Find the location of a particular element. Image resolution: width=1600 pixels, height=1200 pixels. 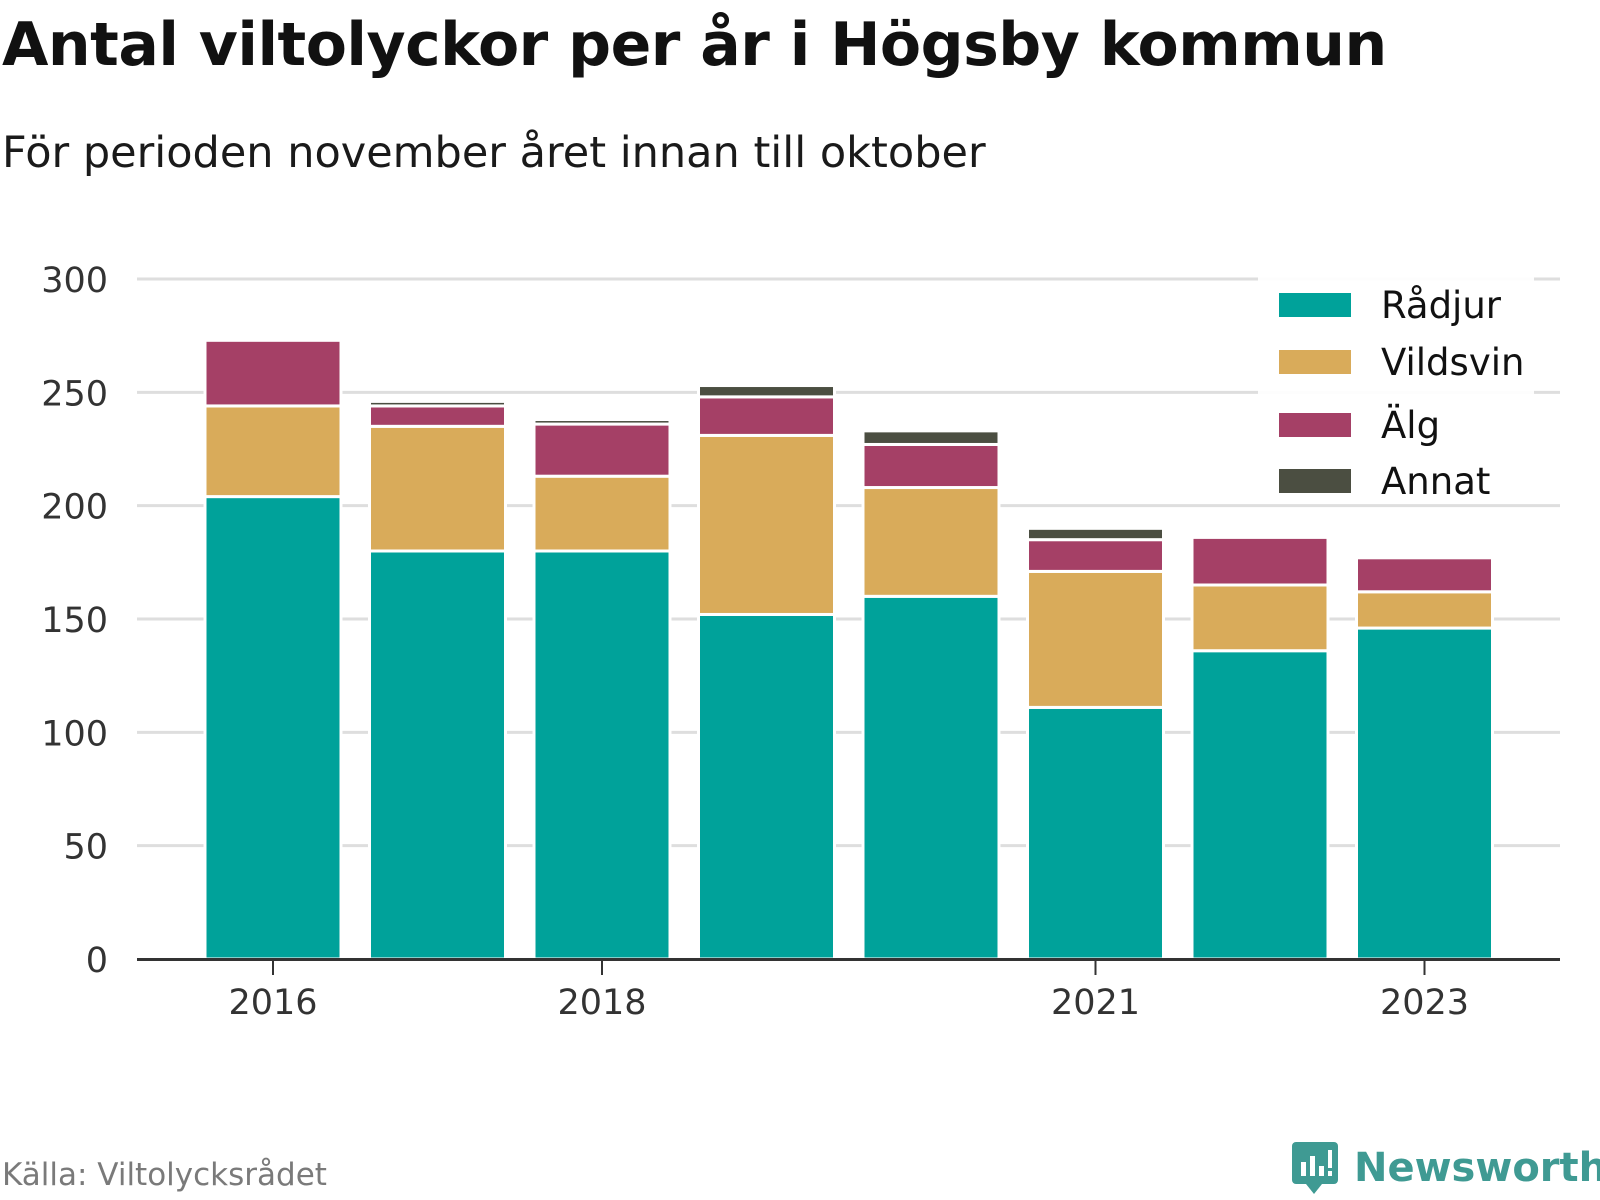

x-tick-label: 2023 is located at coordinates (1424, 1003).